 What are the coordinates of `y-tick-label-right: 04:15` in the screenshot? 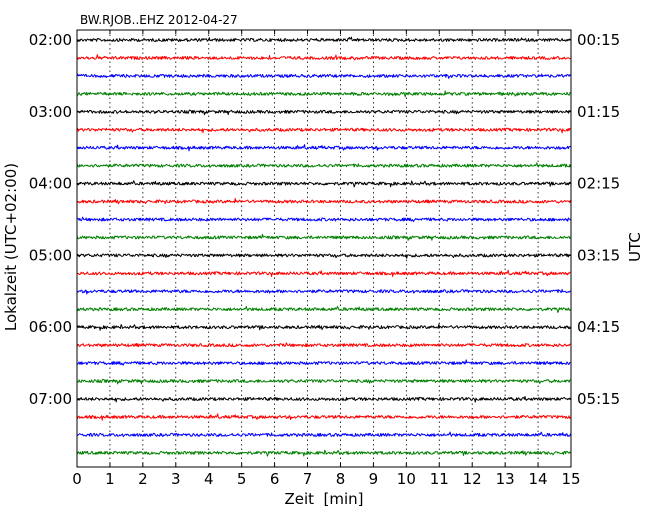 It's located at (598, 327).